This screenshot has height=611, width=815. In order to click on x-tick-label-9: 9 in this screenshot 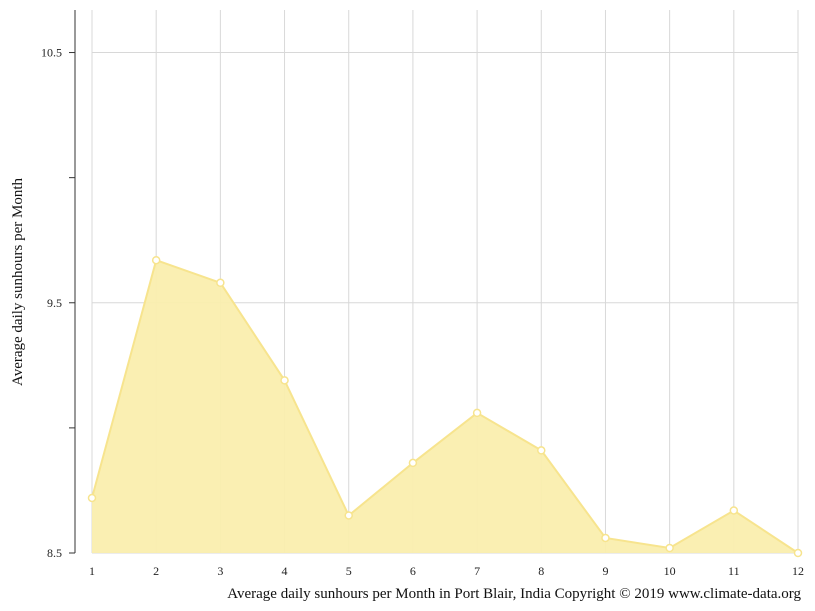, I will do `click(605, 571)`.